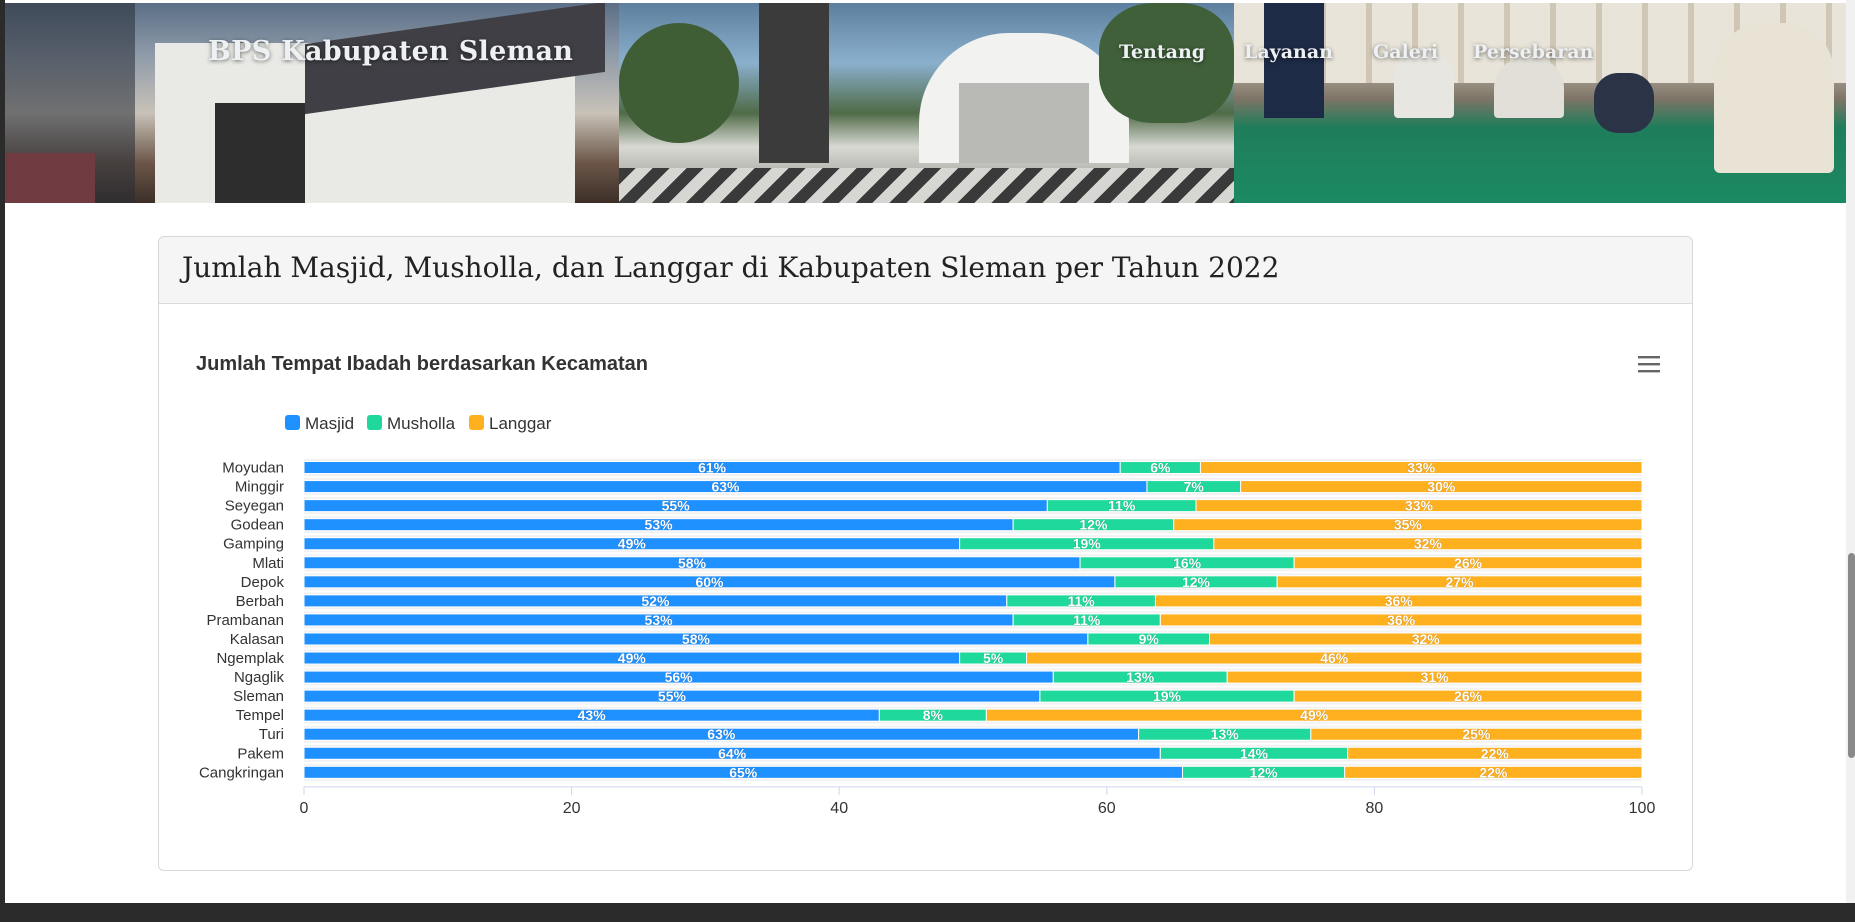  What do you see at coordinates (250, 658) in the screenshot?
I see `category-label-ngemplak: Ngemplak` at bounding box center [250, 658].